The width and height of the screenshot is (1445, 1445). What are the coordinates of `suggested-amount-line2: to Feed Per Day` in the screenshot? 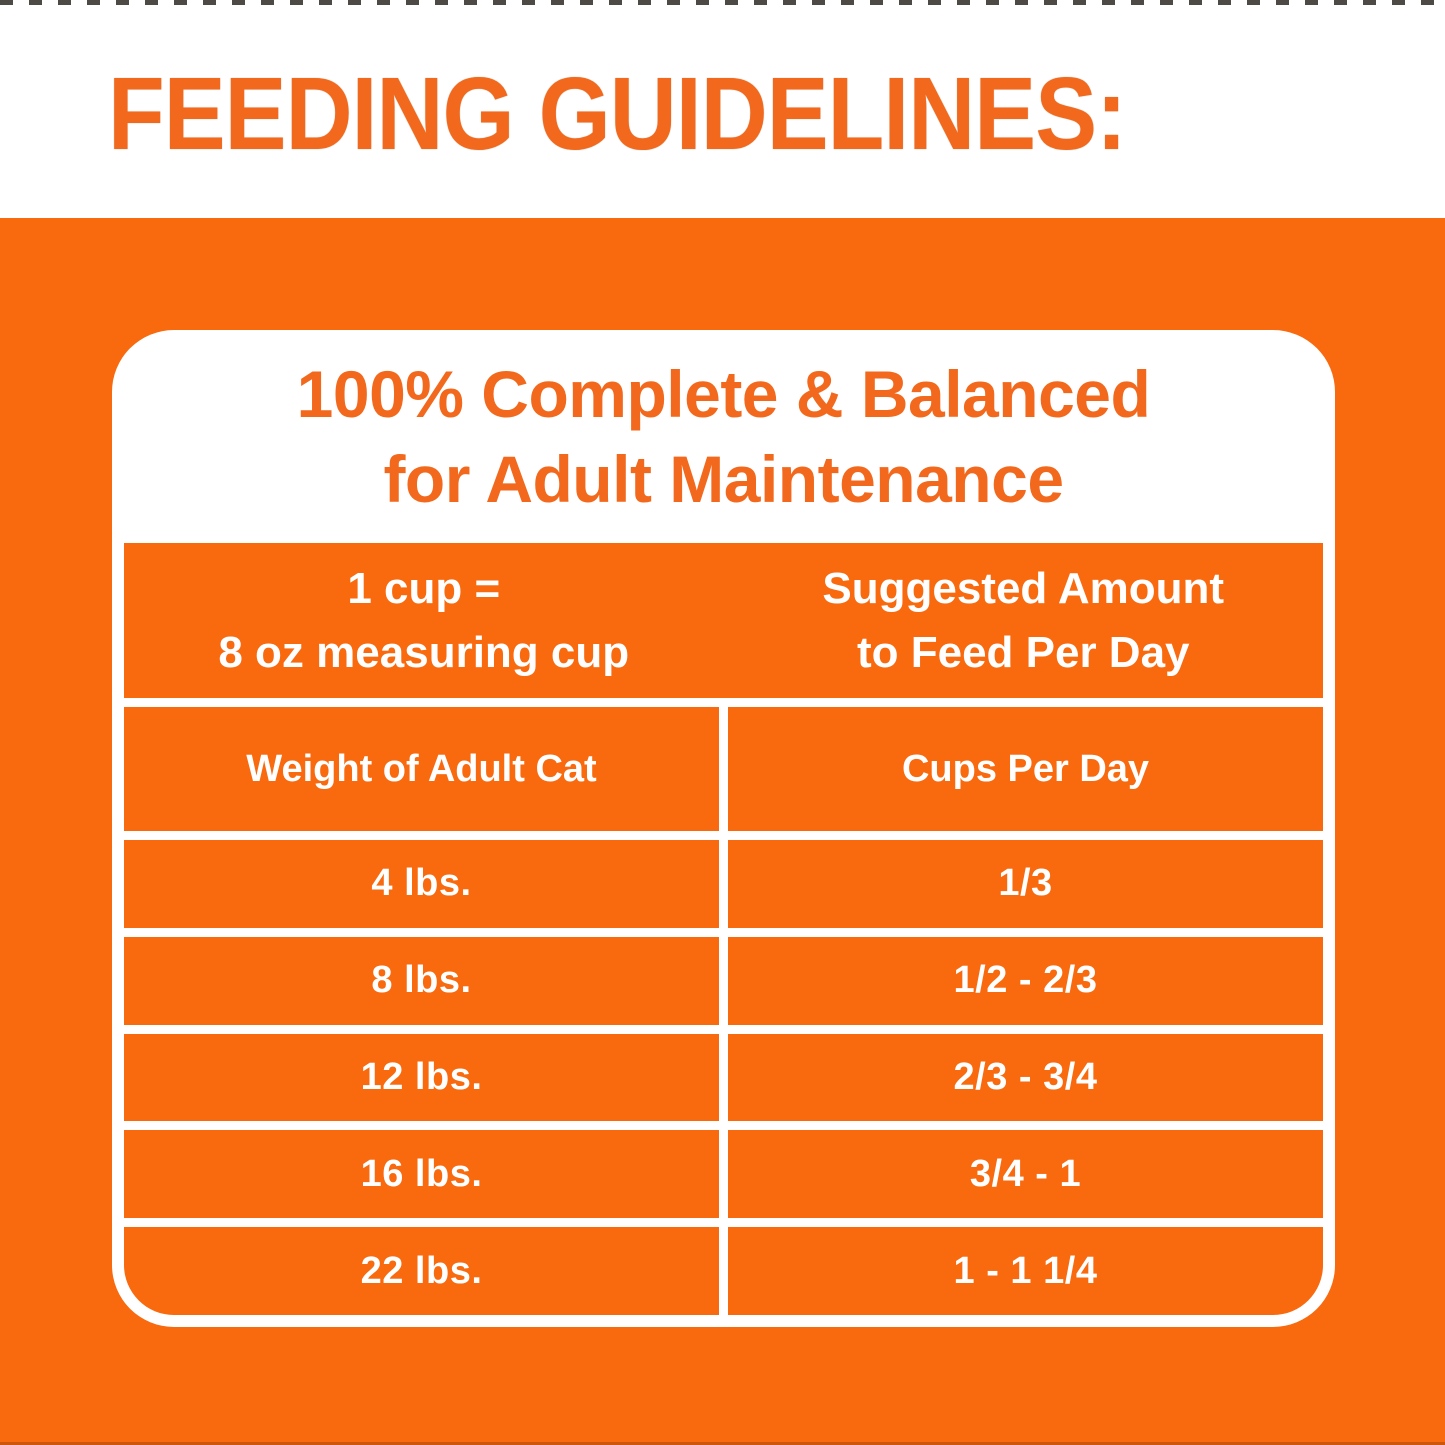 It's located at (1023, 652).